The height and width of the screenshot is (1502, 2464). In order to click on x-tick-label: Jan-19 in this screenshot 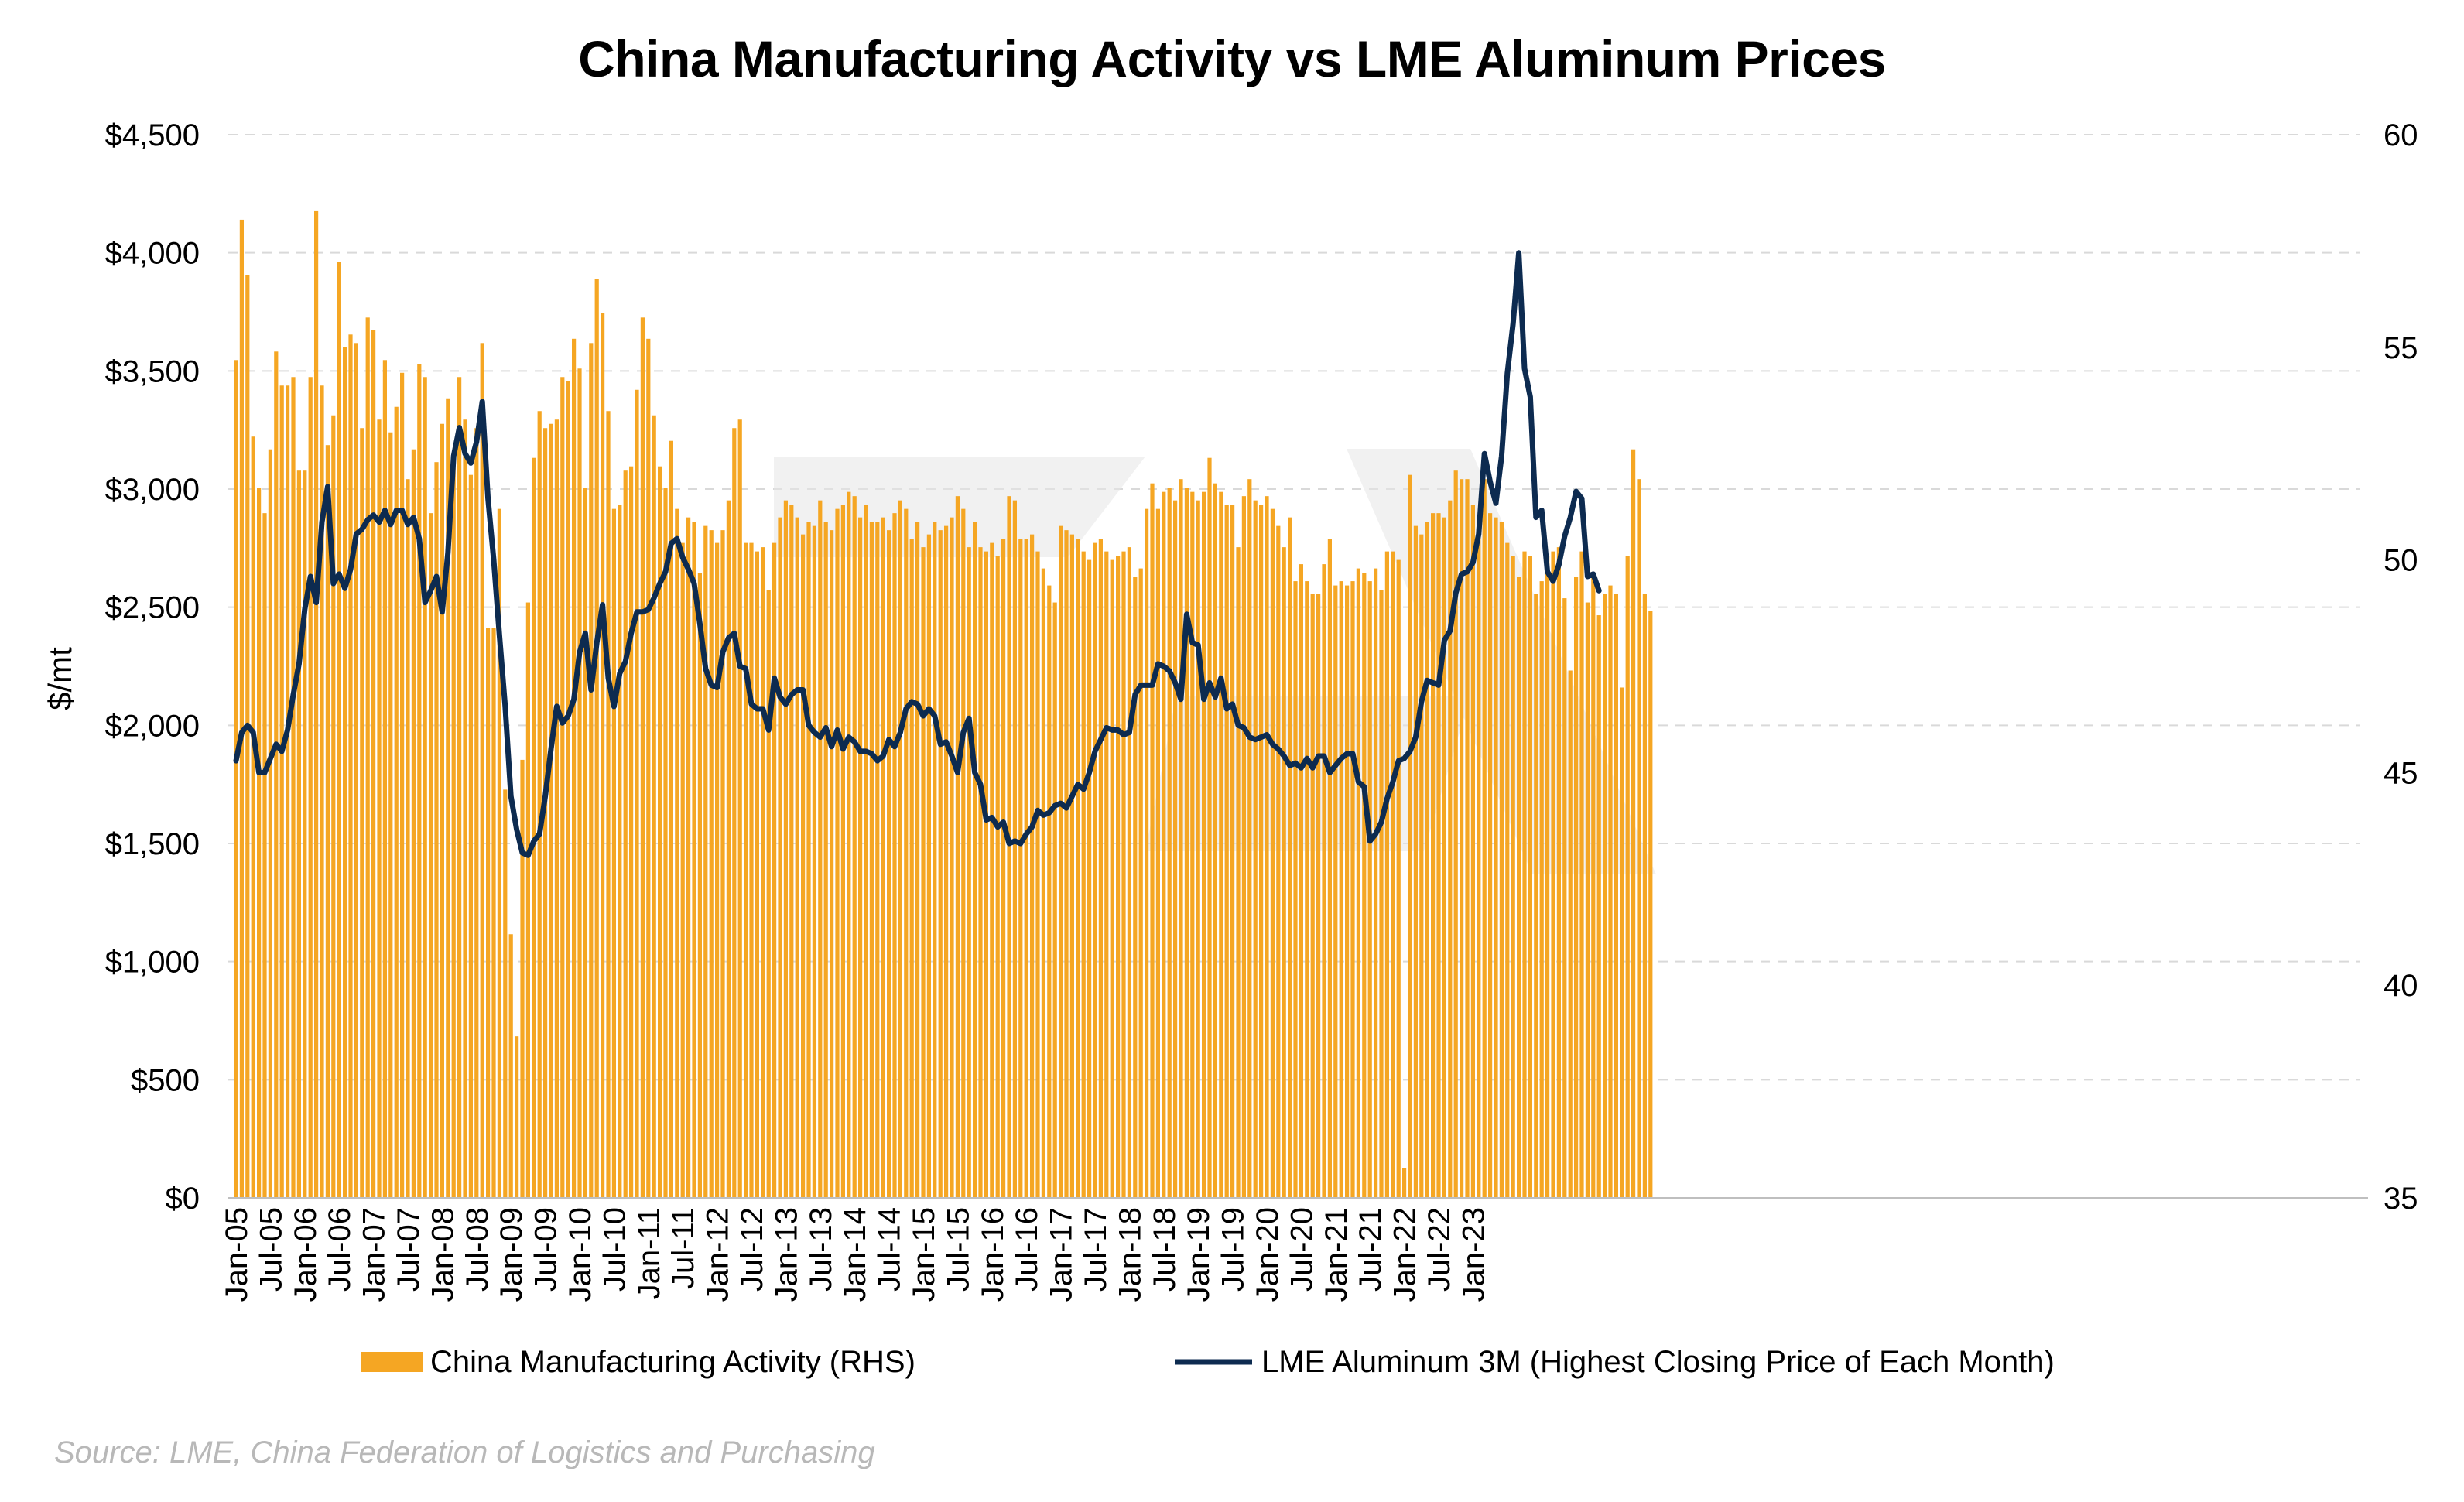, I will do `click(1199, 1254)`.